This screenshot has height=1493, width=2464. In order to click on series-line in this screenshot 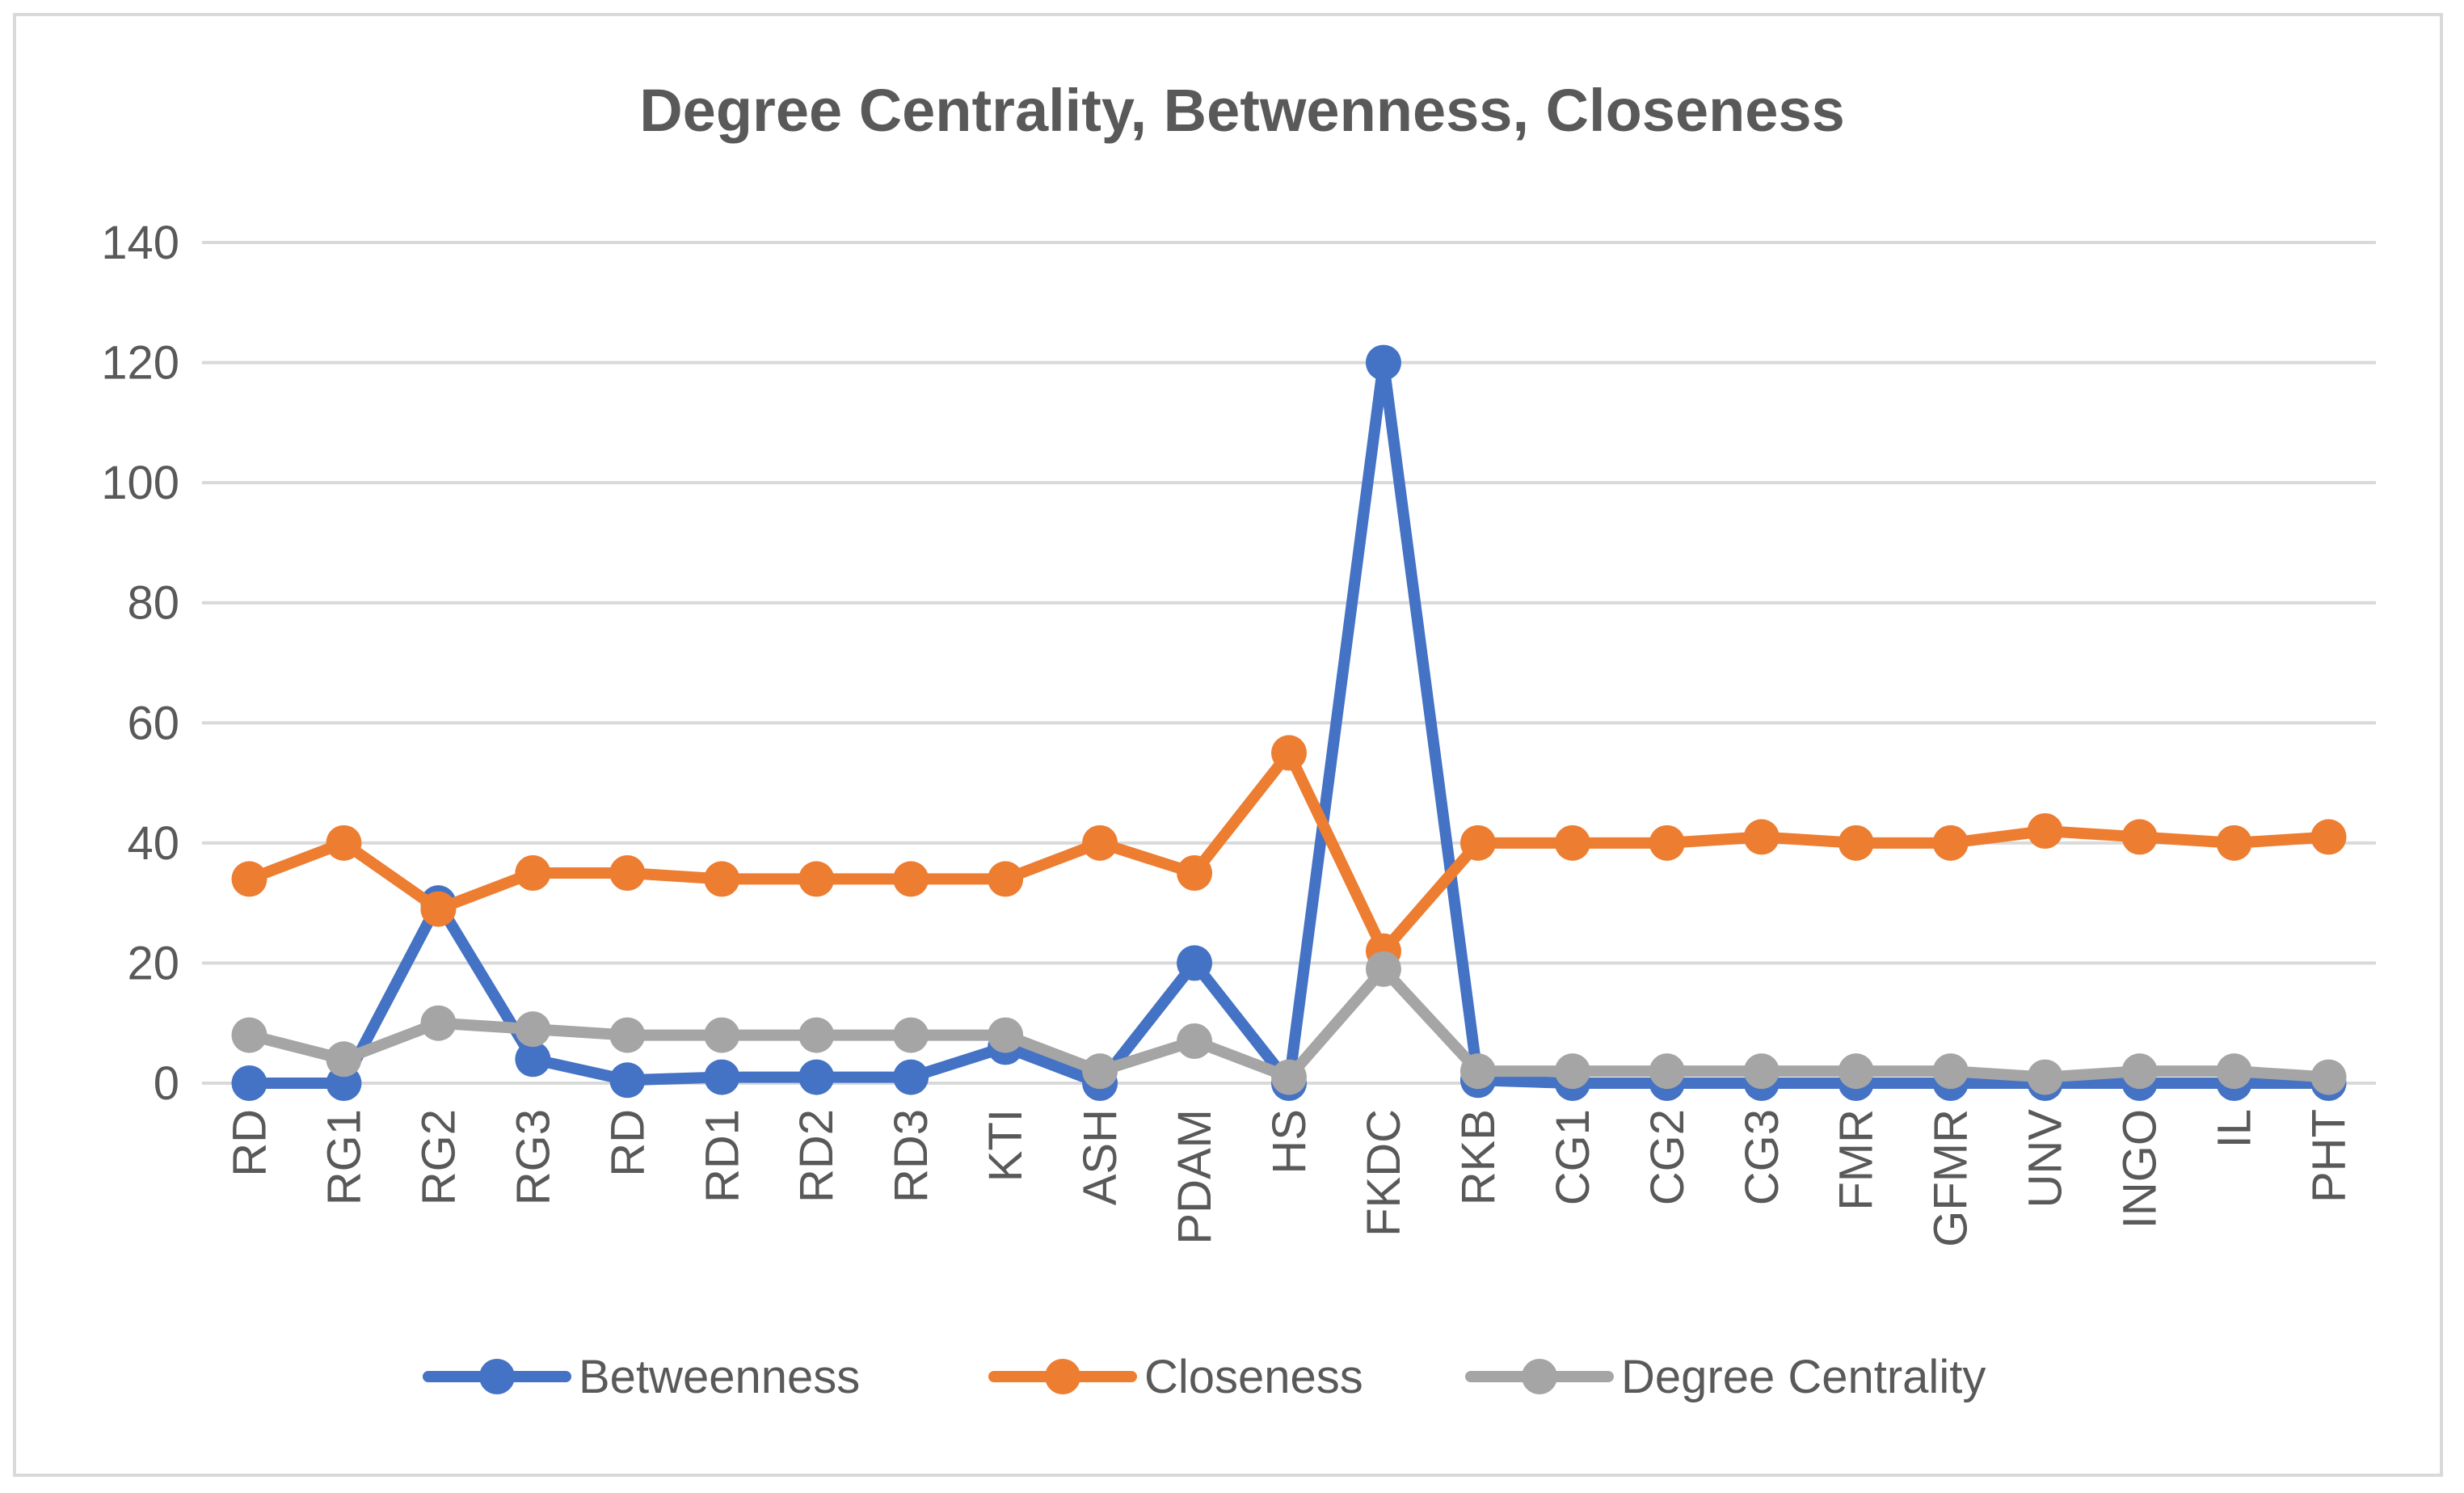, I will do `click(1289, 852)`.